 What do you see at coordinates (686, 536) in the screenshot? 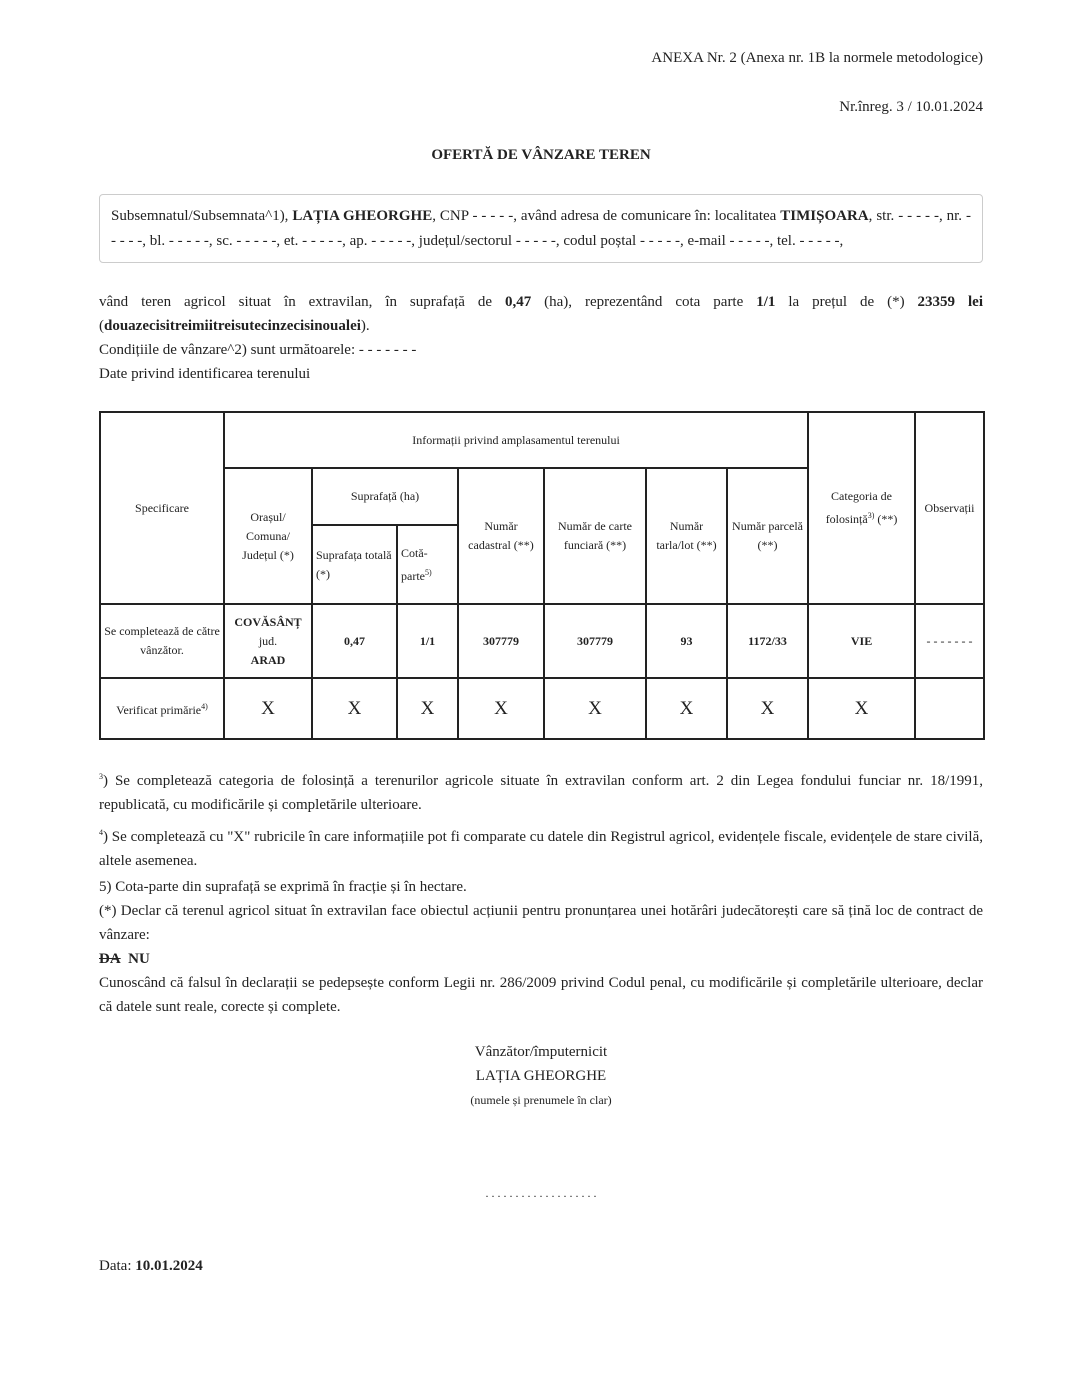
I see `header-tarla: Număr tarla/lot (**)` at bounding box center [686, 536].